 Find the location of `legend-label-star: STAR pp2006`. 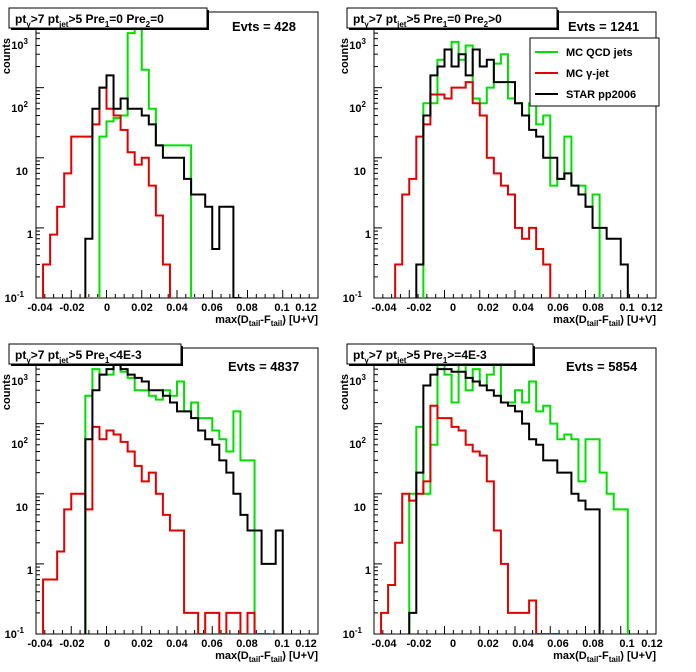

legend-label-star: STAR pp2006 is located at coordinates (601, 95).